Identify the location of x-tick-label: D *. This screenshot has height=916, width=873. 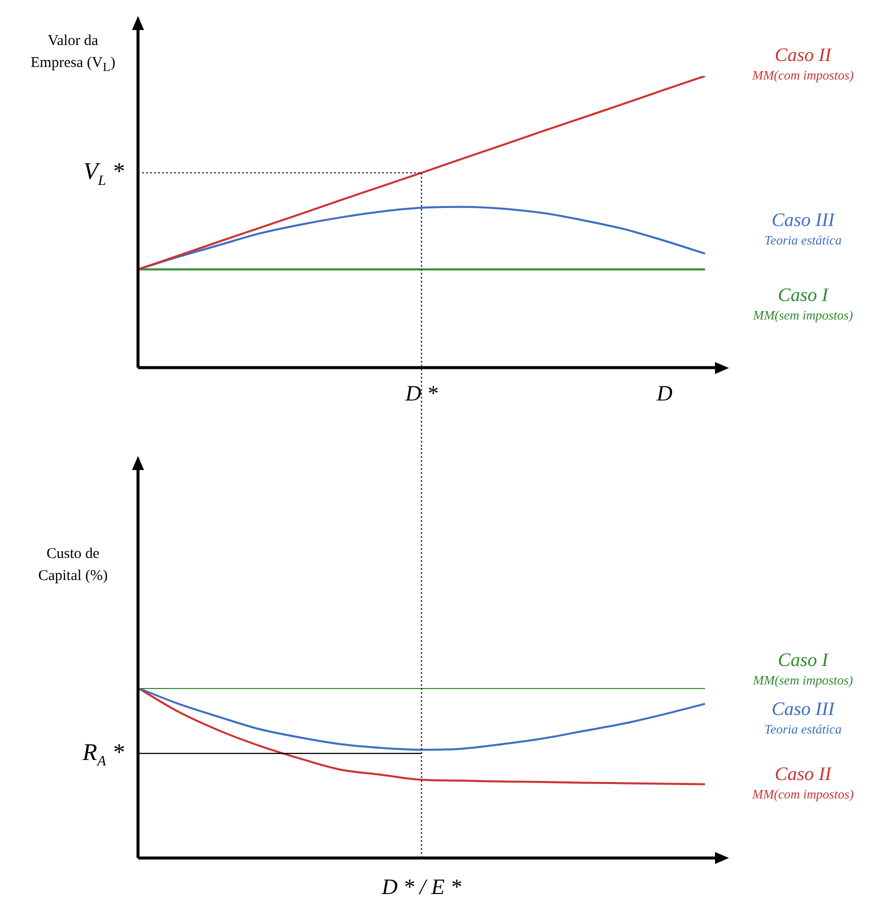
(421, 393).